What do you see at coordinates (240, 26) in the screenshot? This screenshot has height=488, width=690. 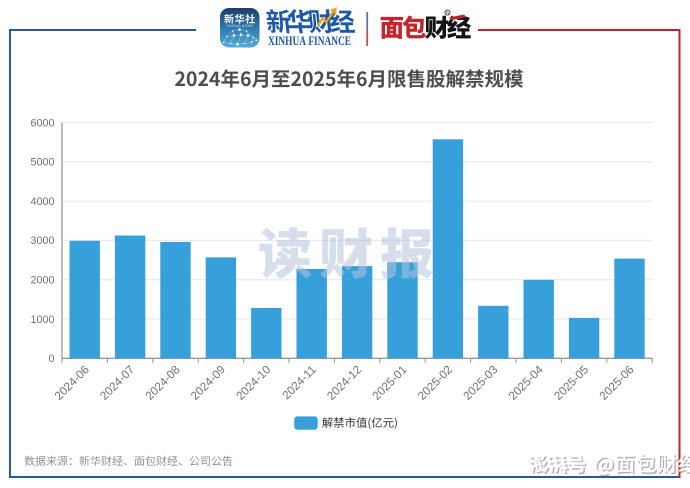 I see `svg-text: XINHUA NEWS` at bounding box center [240, 26].